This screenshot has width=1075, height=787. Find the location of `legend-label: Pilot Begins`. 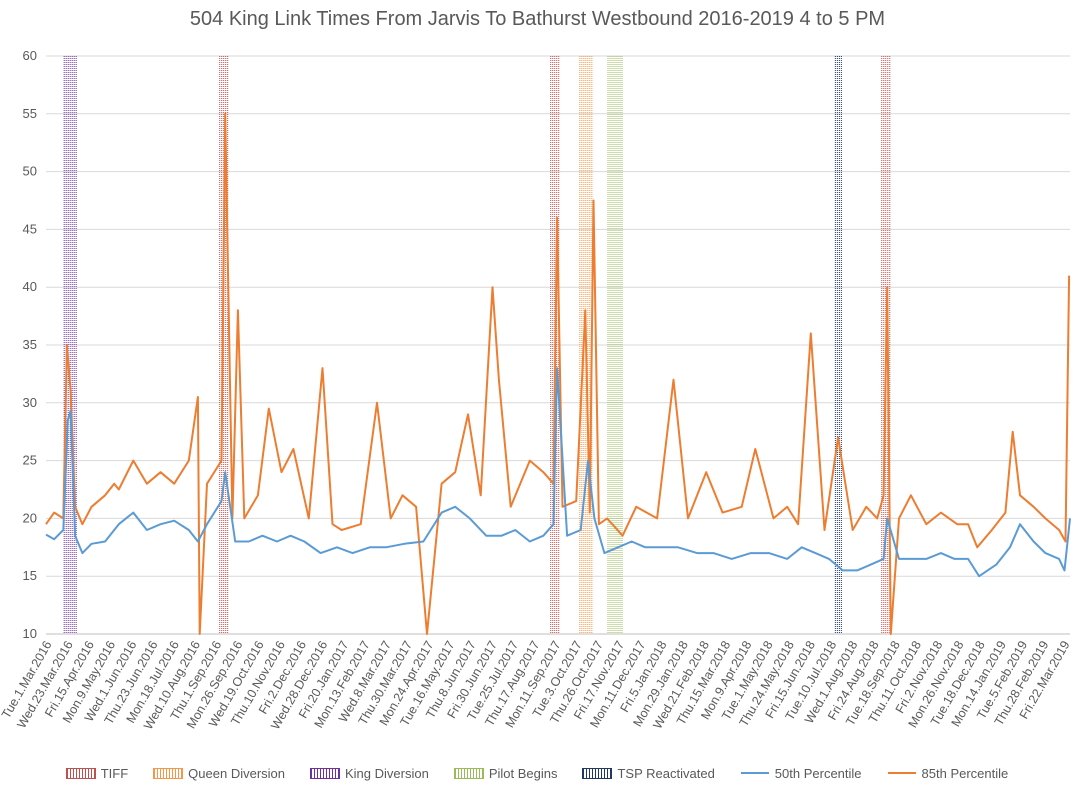

legend-label: Pilot Begins is located at coordinates (523, 773).